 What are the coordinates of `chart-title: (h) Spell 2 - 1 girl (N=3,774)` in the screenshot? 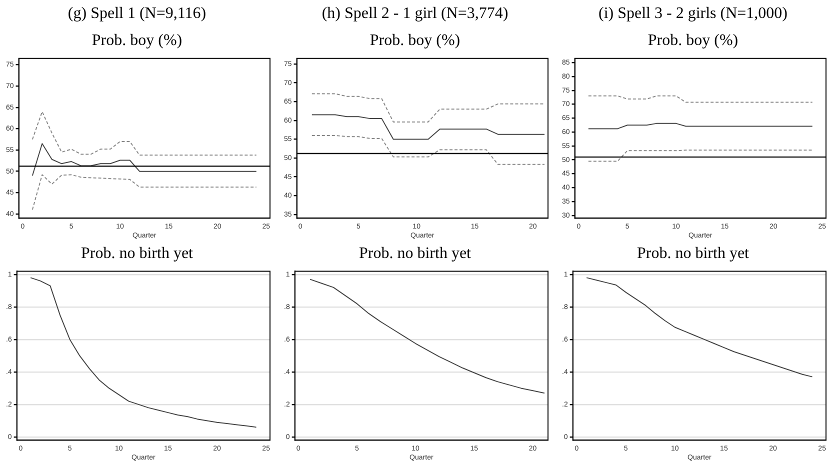 It's located at (415, 13).